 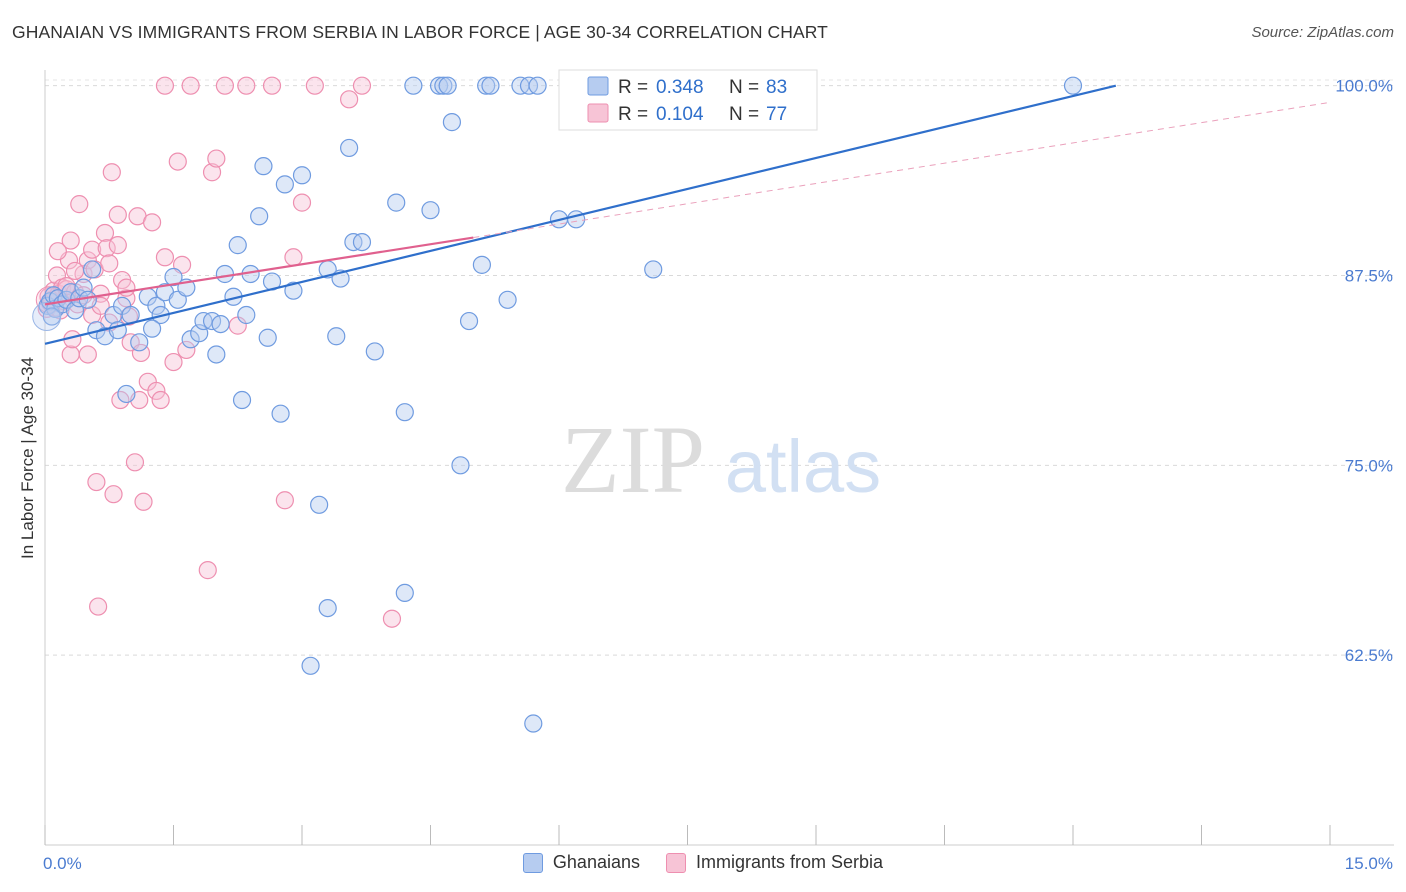 I want to click on legend-n-value-2: 77, so click(x=776, y=114).